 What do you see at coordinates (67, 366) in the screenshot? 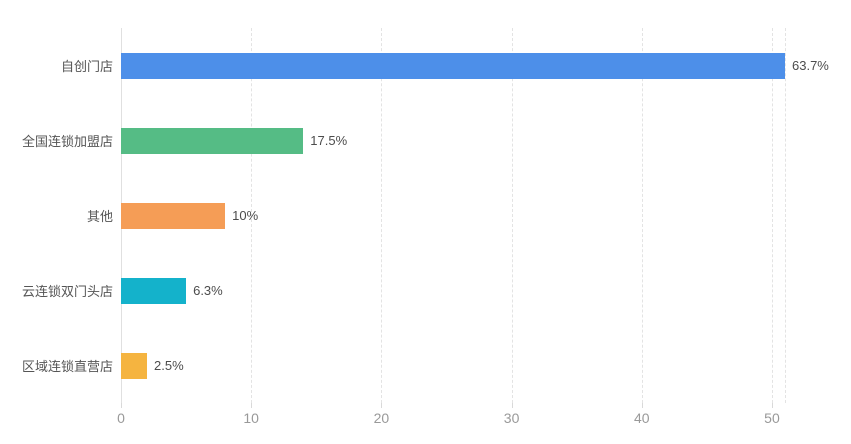
I see `category-label: 区域连锁直营店` at bounding box center [67, 366].